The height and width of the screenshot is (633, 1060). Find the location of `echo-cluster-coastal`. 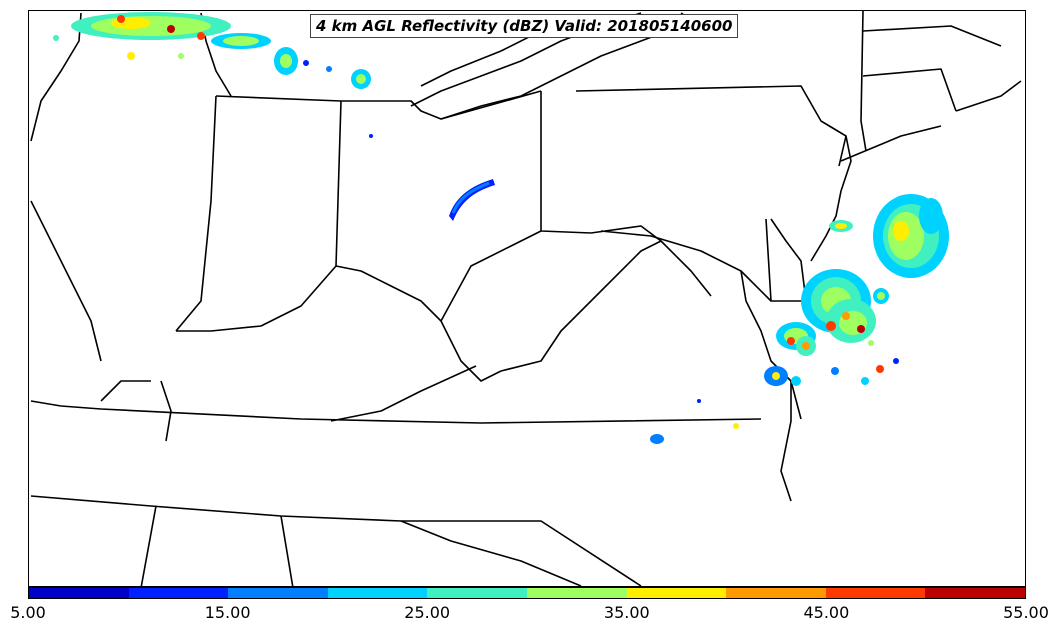

echo-cluster-coastal is located at coordinates (823, 311).